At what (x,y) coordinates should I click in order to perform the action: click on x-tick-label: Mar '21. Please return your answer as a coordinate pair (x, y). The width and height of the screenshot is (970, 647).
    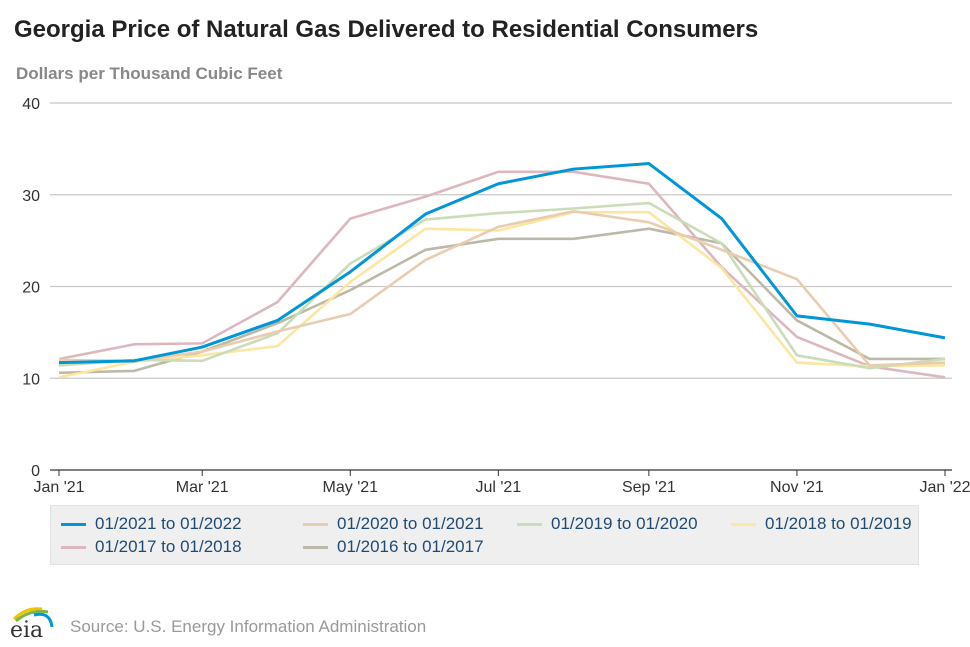
    Looking at the image, I should click on (202, 487).